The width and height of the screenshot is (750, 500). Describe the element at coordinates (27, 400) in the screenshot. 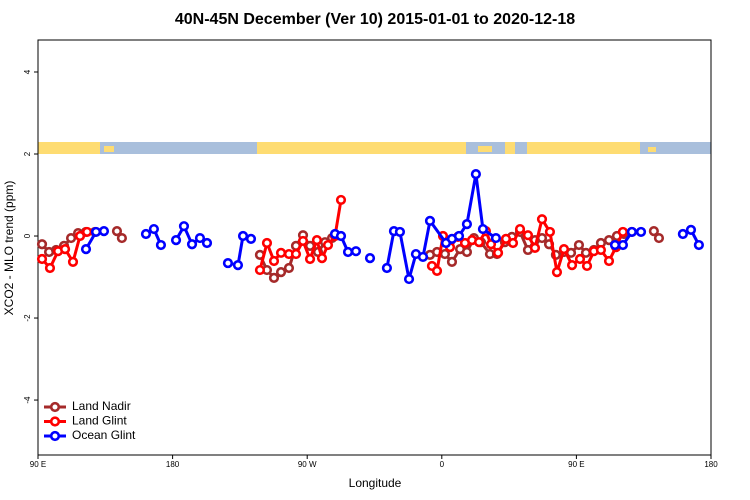

I see `y-tick-label: -4` at that location.